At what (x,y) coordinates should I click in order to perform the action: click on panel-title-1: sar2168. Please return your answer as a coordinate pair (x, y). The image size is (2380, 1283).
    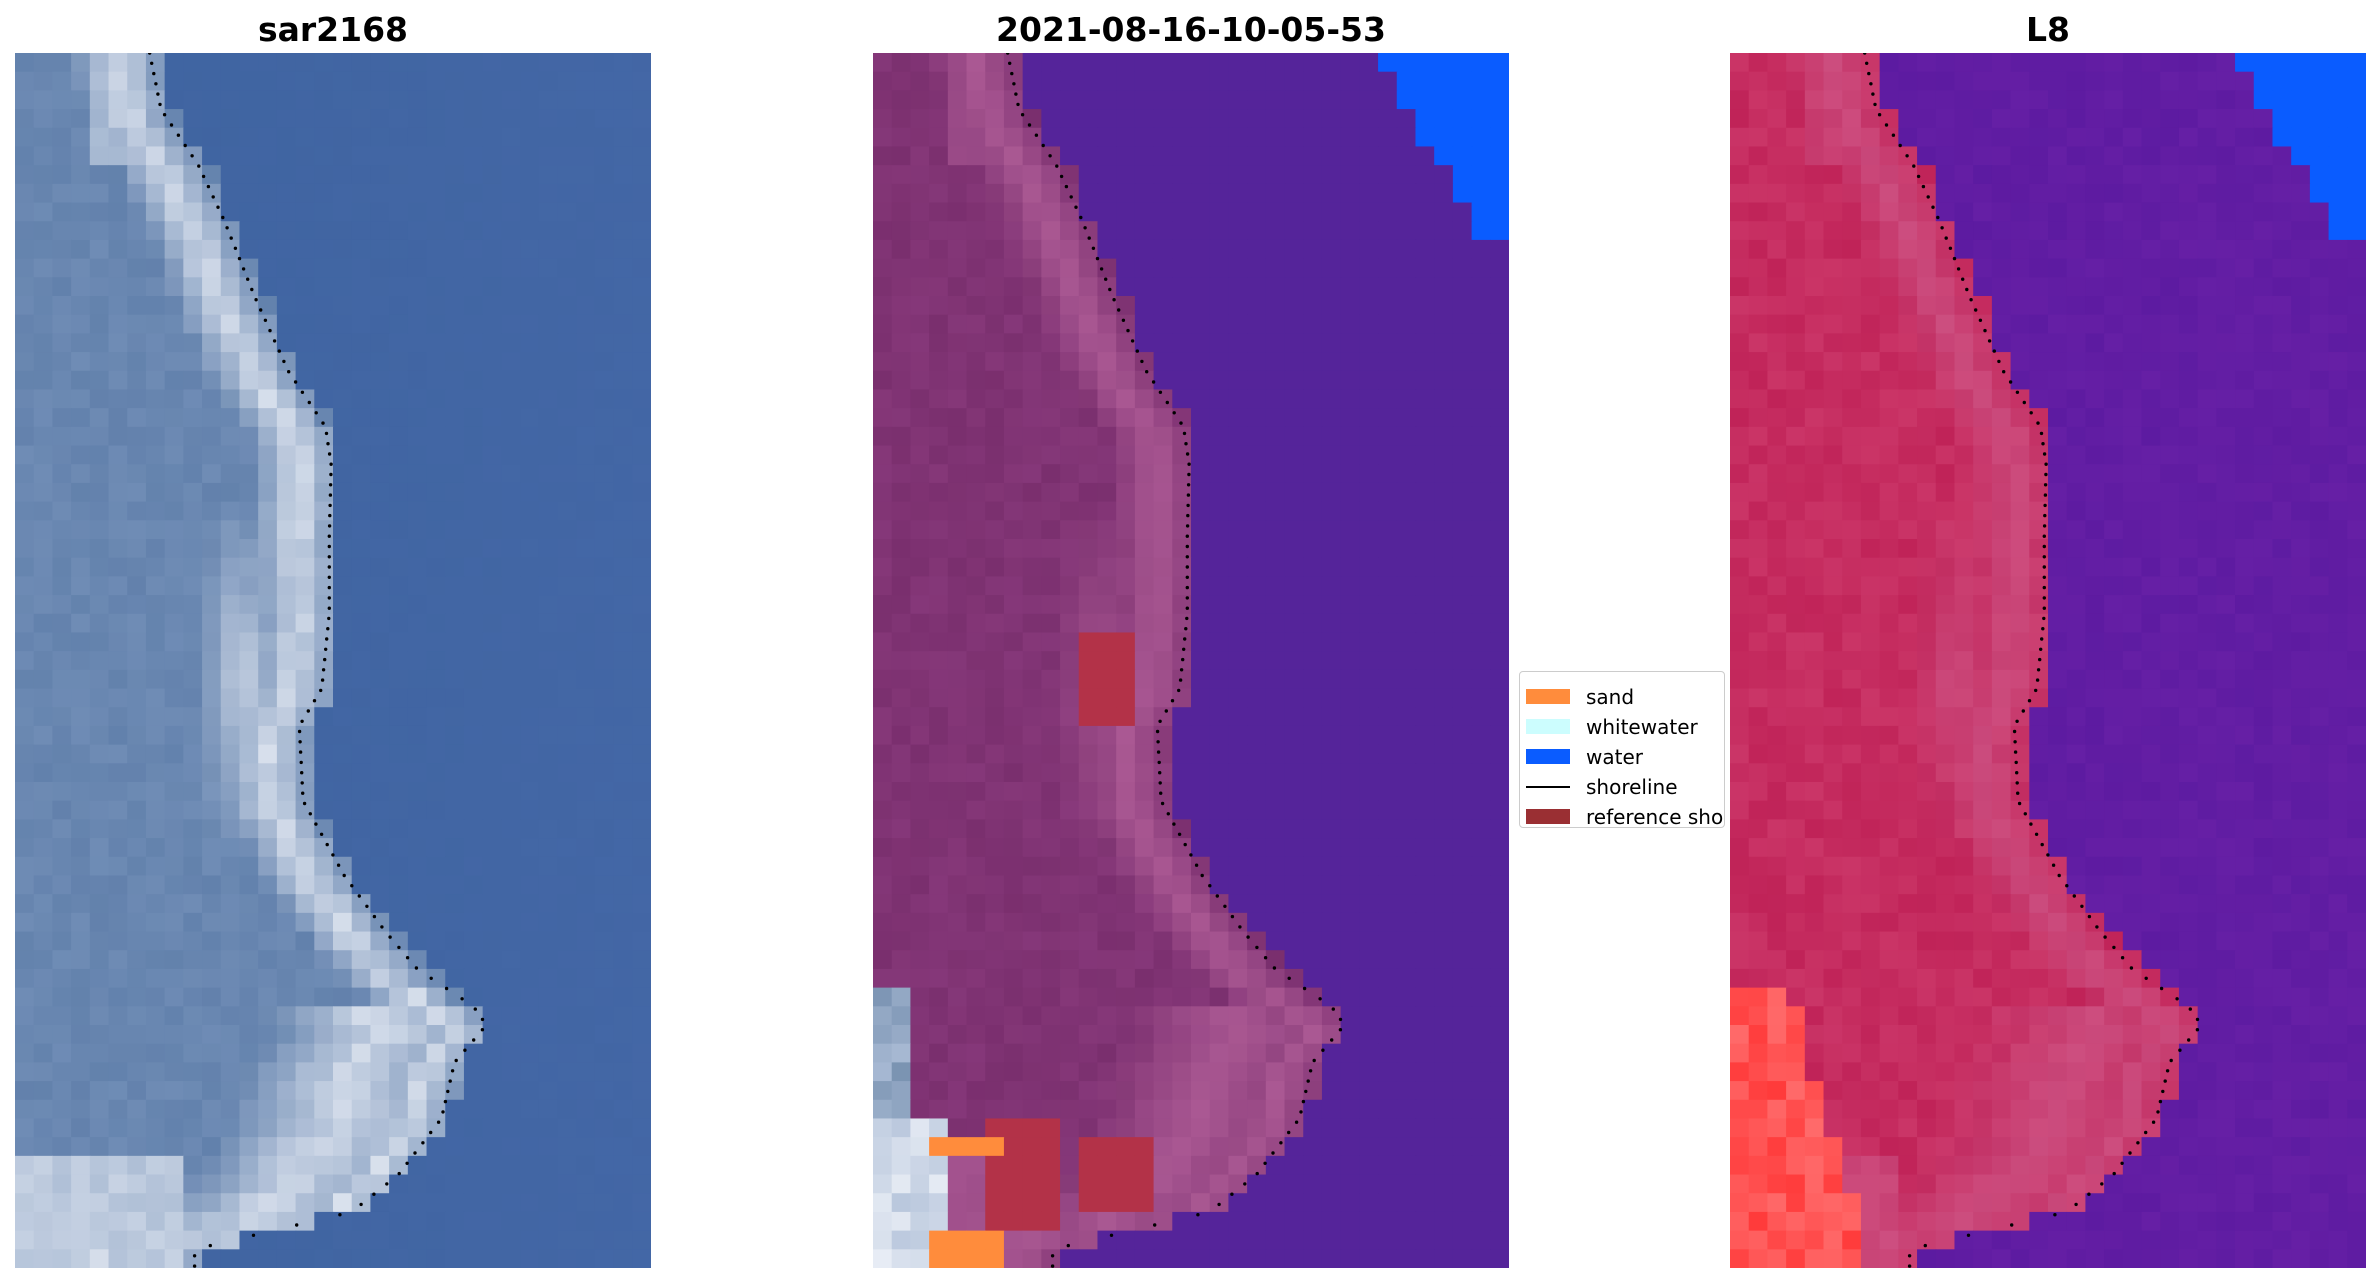
    Looking at the image, I should click on (333, 29).